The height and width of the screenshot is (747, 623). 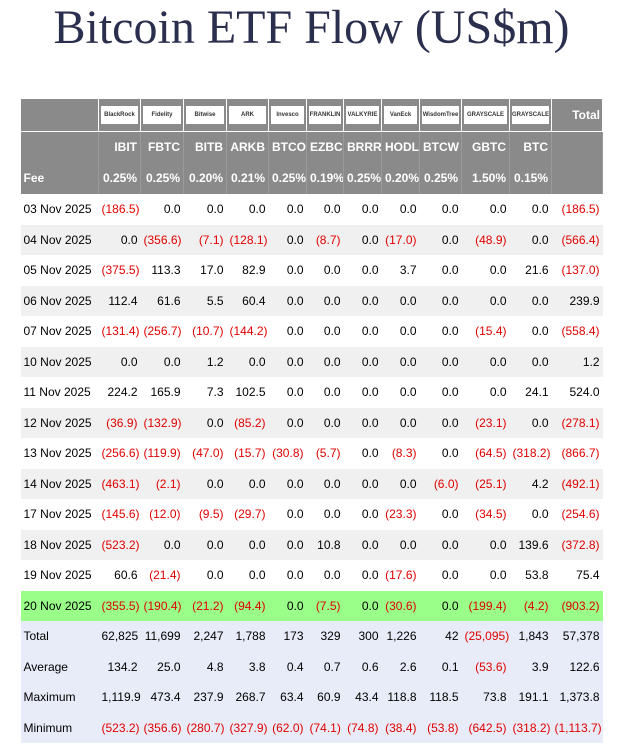 What do you see at coordinates (59, 544) in the screenshot?
I see `row-label: 18 Nov 2025` at bounding box center [59, 544].